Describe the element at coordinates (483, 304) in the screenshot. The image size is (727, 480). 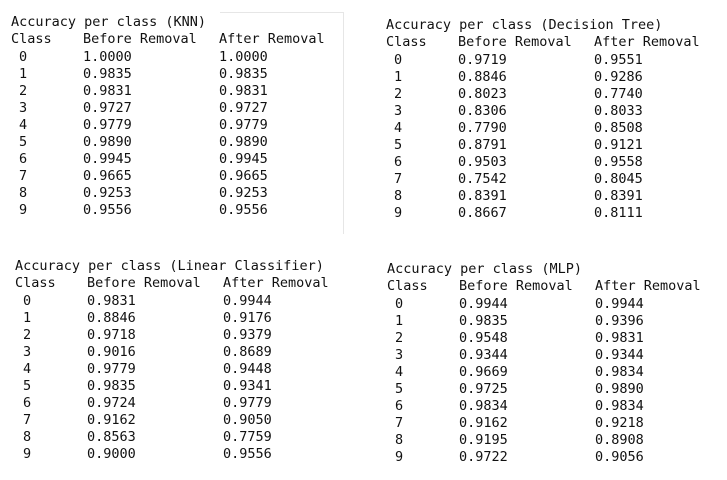
I see `before-removal-cell: 0.9944` at that location.